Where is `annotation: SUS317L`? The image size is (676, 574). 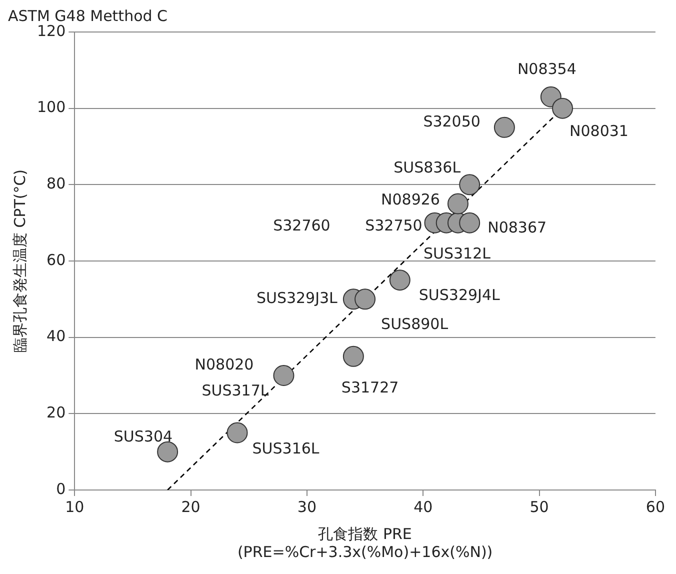 annotation: SUS317L is located at coordinates (236, 390).